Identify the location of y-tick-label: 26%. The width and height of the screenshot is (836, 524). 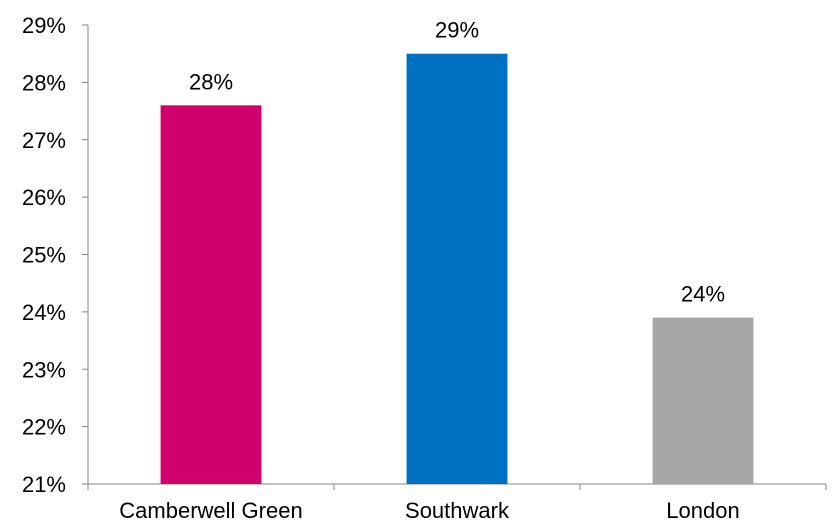
(44, 197).